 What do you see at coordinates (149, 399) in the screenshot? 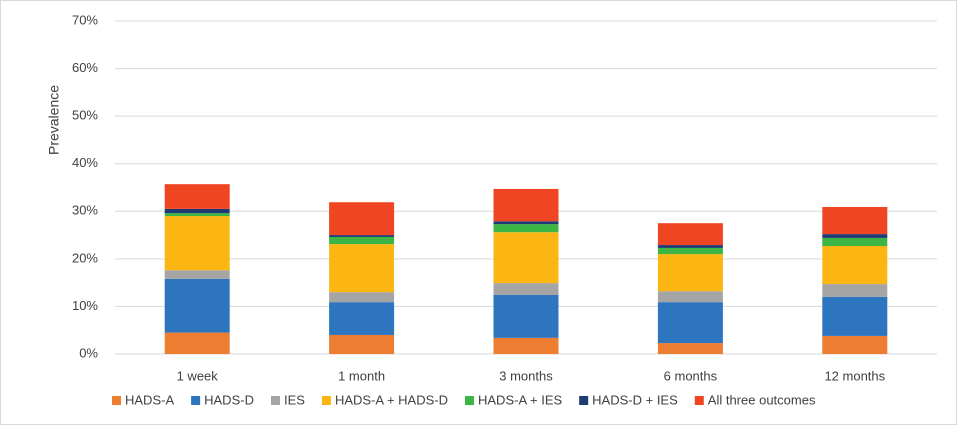
I see `legend-label: HADS-A` at bounding box center [149, 399].